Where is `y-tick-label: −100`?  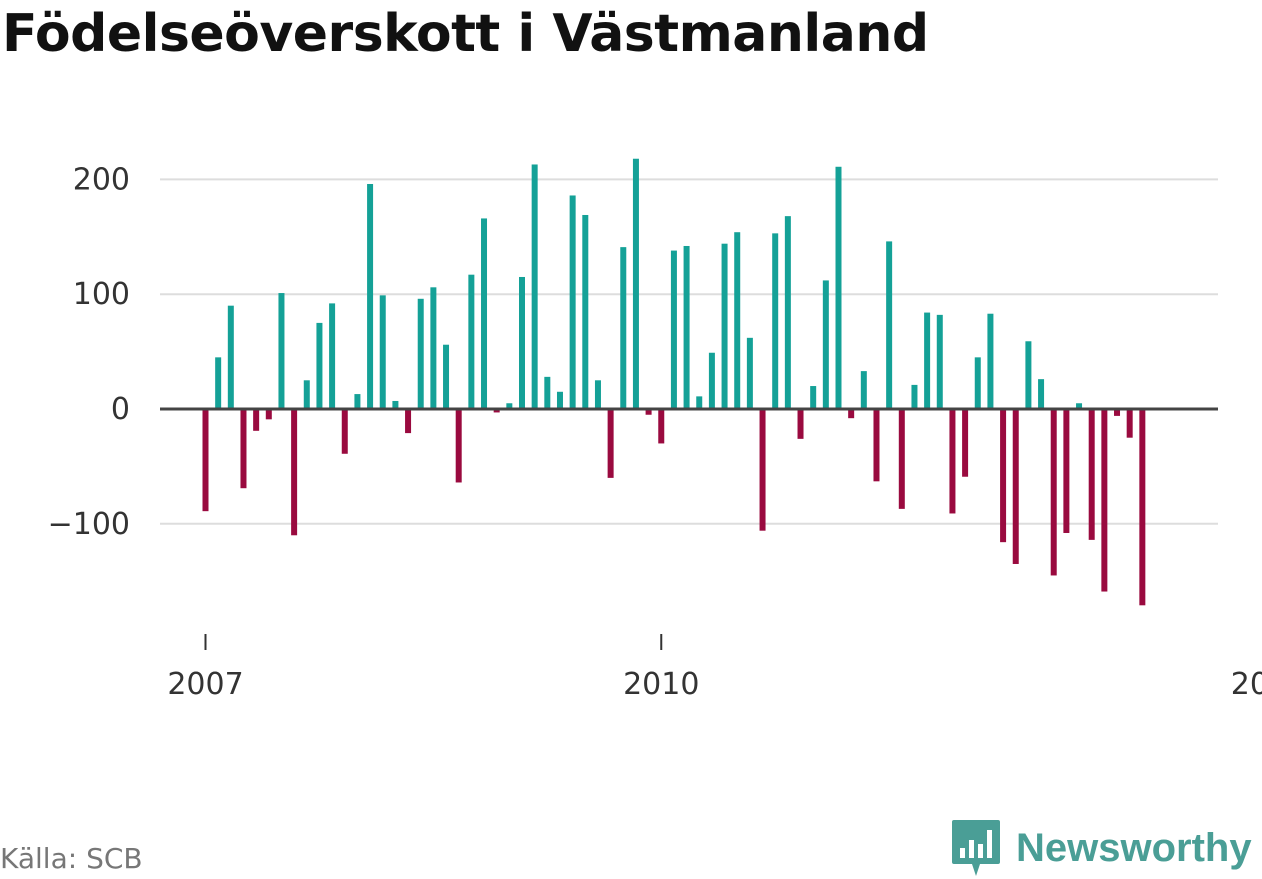
y-tick-label: −100 is located at coordinates (89, 524).